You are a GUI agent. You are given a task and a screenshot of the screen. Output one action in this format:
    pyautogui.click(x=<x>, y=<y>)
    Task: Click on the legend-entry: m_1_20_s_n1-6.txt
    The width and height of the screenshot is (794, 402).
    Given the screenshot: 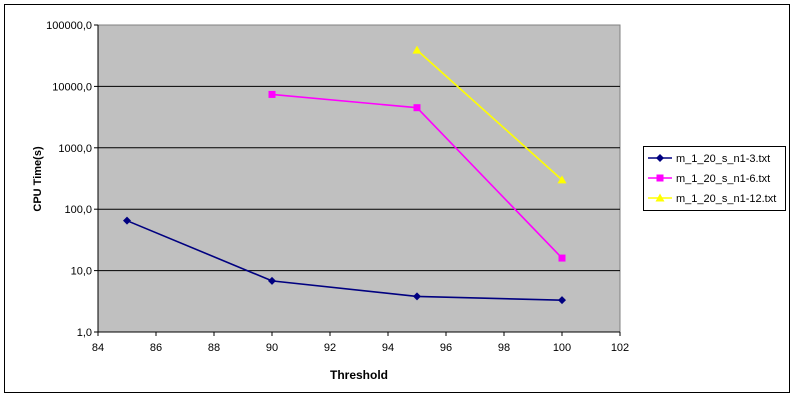 What is the action you would take?
    pyautogui.click(x=709, y=179)
    